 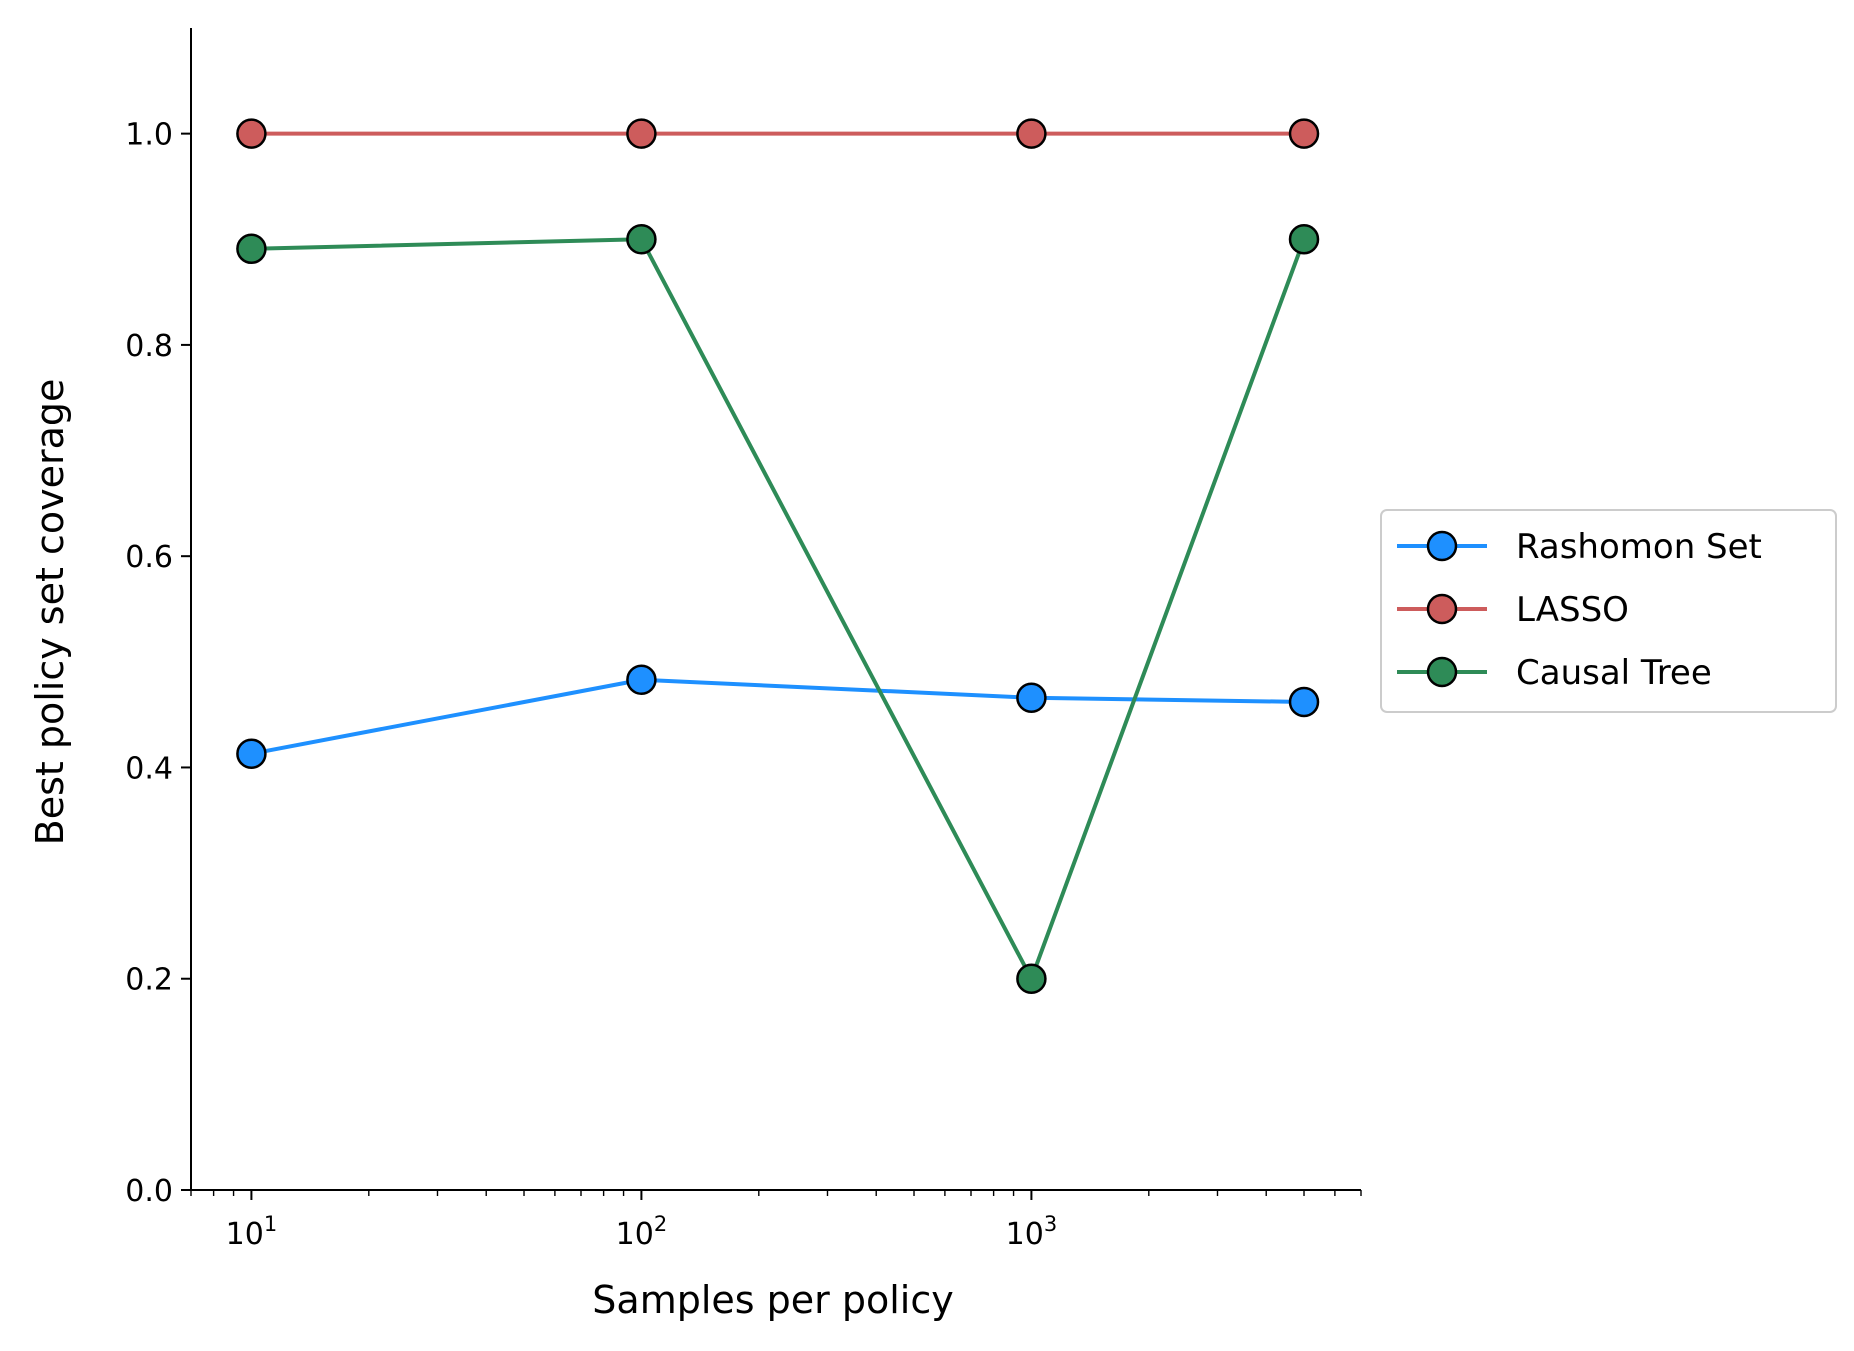 I want to click on y-tick-label: 0.4, so click(x=149, y=768).